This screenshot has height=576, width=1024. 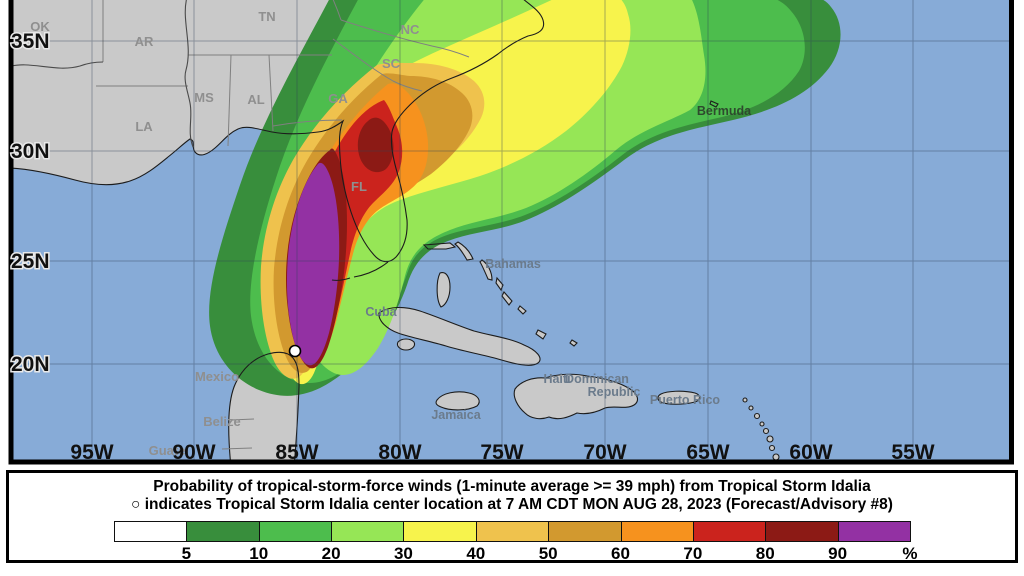 I want to click on map-label: 55W, so click(x=912, y=452).